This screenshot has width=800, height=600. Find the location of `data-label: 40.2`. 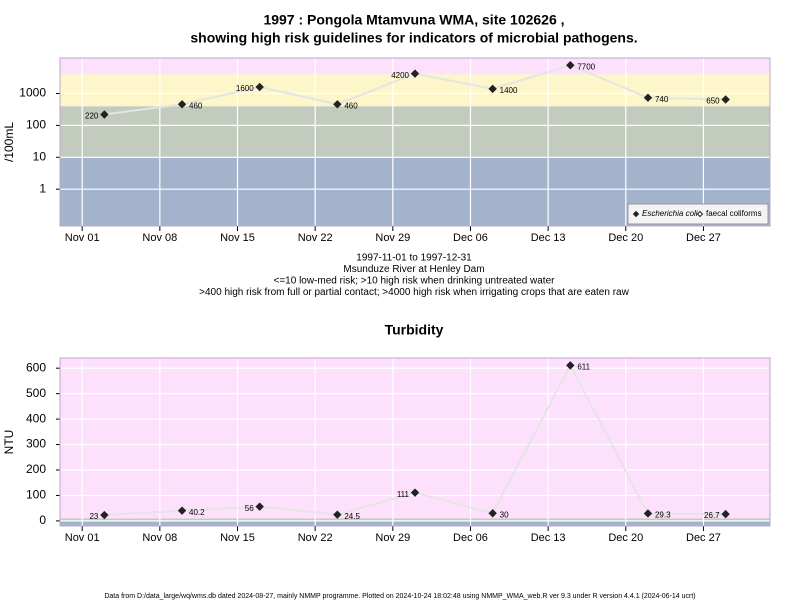

data-label: 40.2 is located at coordinates (197, 512).